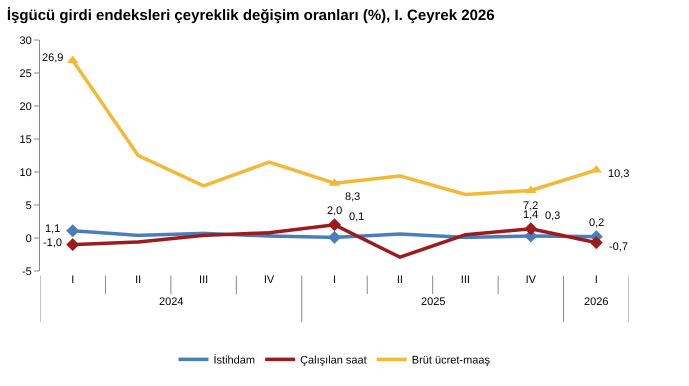  Describe the element at coordinates (333, 360) in the screenshot. I see `legend-label: Çalışılan saat` at that location.